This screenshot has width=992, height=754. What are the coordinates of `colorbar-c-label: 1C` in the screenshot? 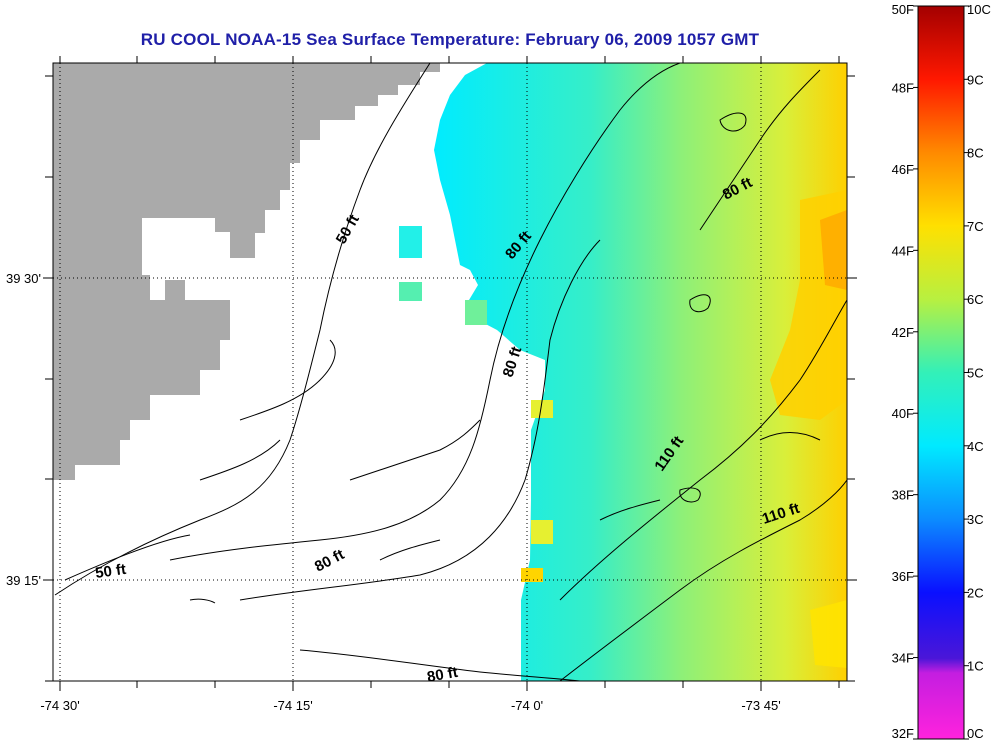 It's located at (975, 666).